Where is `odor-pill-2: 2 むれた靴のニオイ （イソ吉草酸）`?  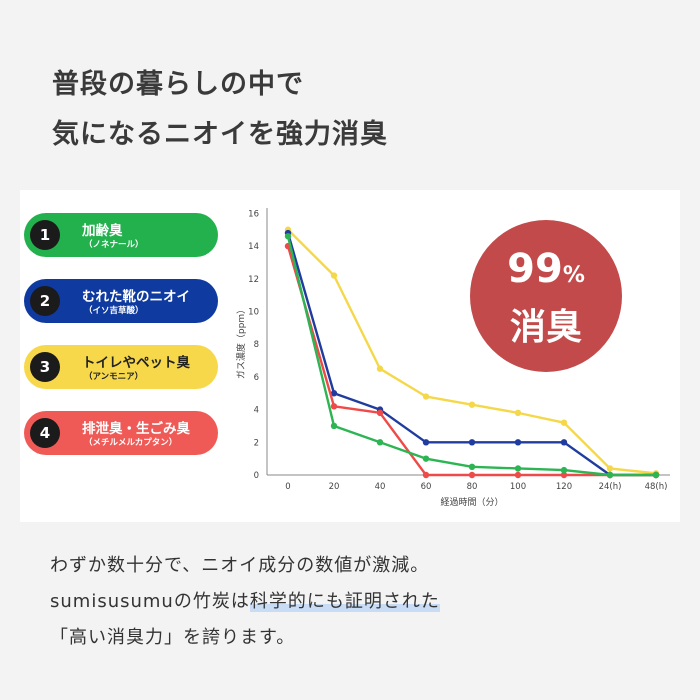 odor-pill-2: 2 むれた靴のニオイ （イソ吉草酸） is located at coordinates (121, 301).